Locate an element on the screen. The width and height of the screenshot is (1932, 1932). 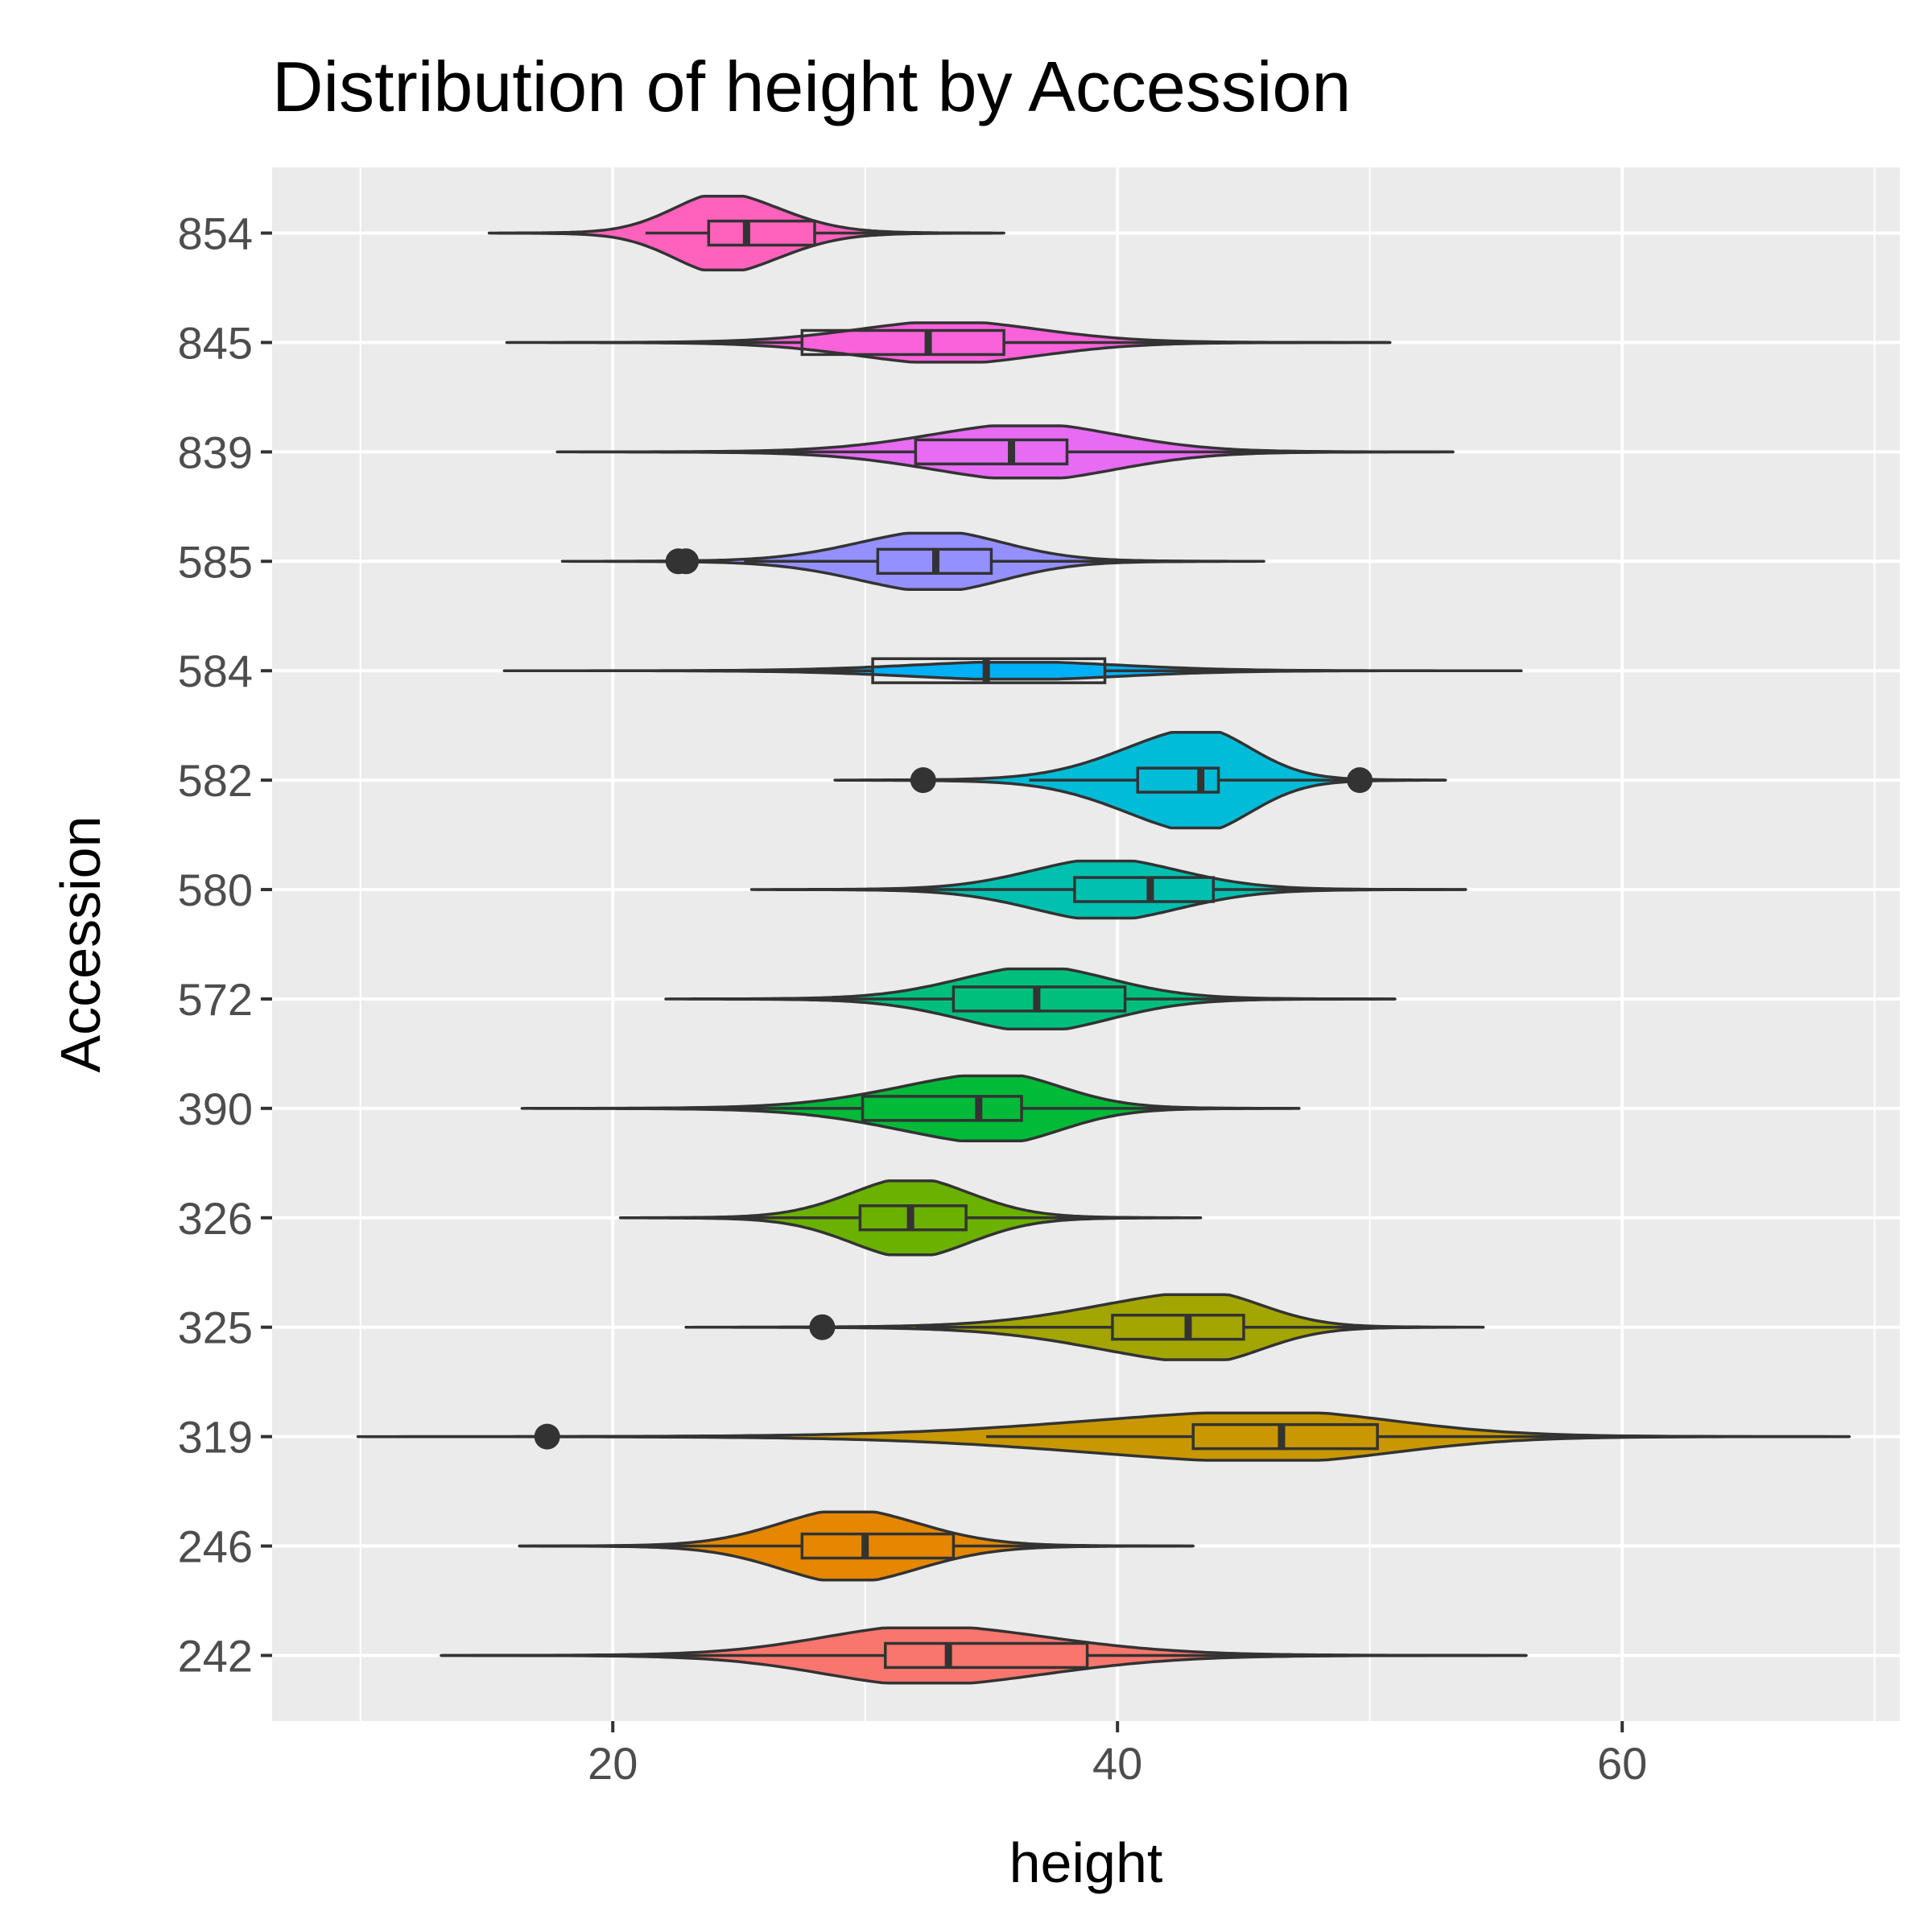
y-tick-label-854: 854 is located at coordinates (215, 233).